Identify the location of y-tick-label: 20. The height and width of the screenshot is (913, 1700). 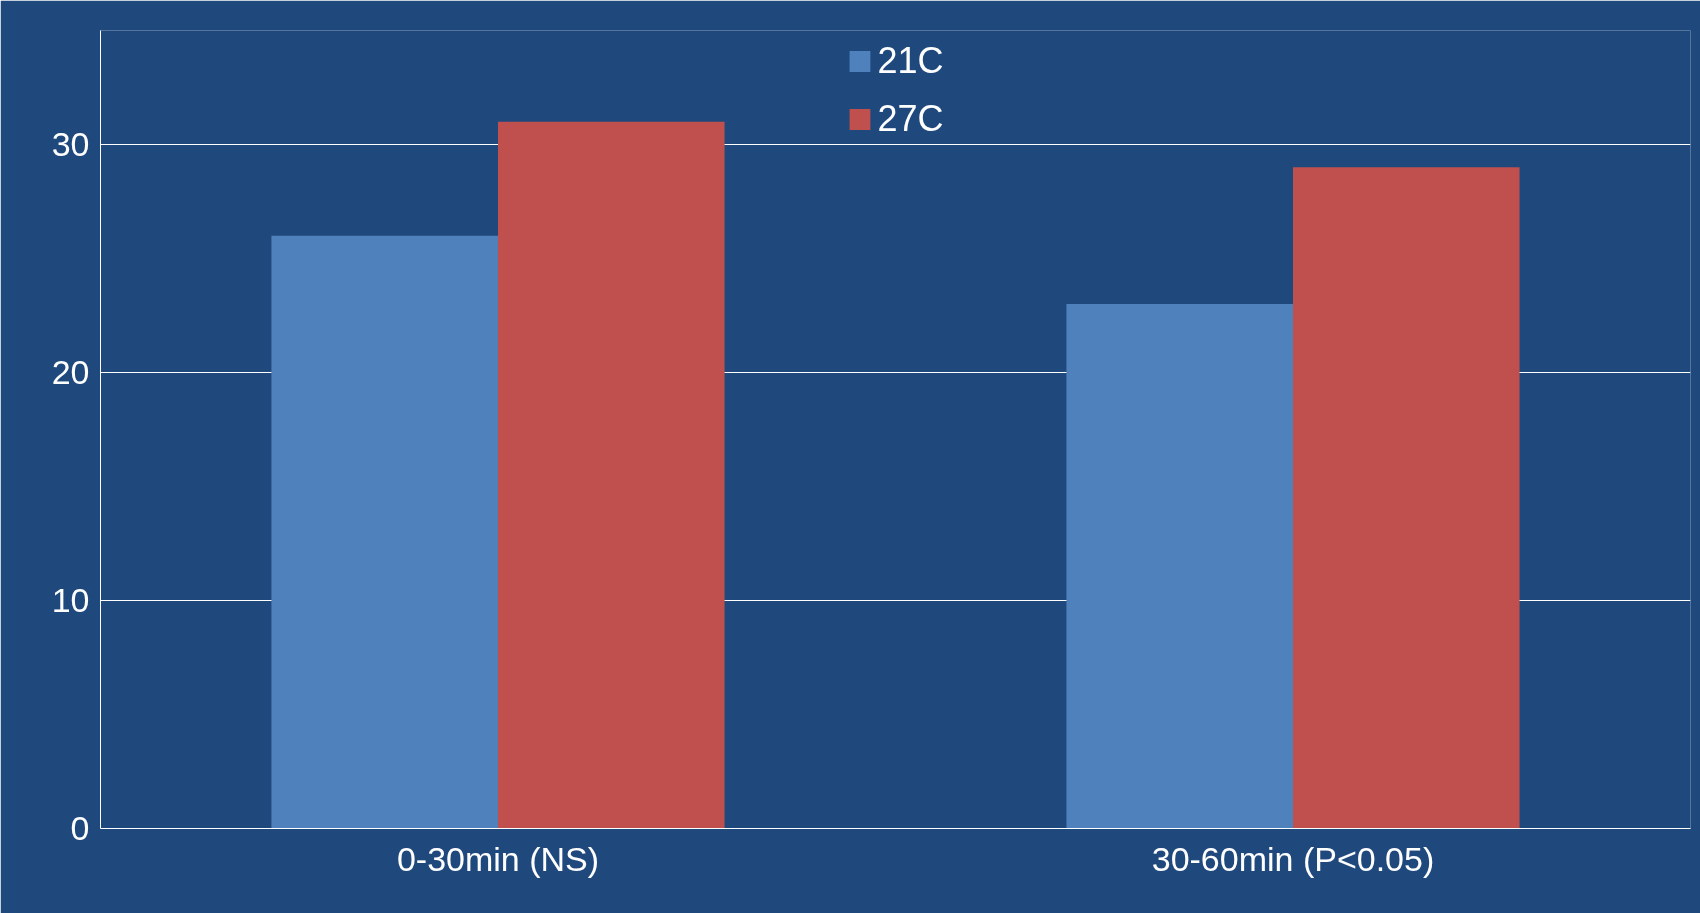
(70, 372).